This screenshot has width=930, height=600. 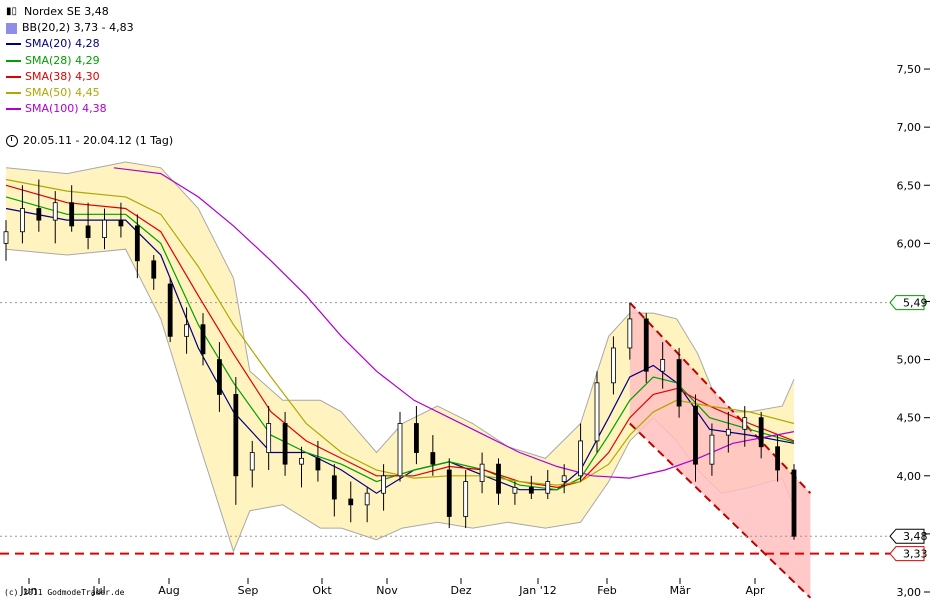 I want to click on period-label: 20.05.11 - 20.04.12 (1 Tag), so click(x=89, y=140).